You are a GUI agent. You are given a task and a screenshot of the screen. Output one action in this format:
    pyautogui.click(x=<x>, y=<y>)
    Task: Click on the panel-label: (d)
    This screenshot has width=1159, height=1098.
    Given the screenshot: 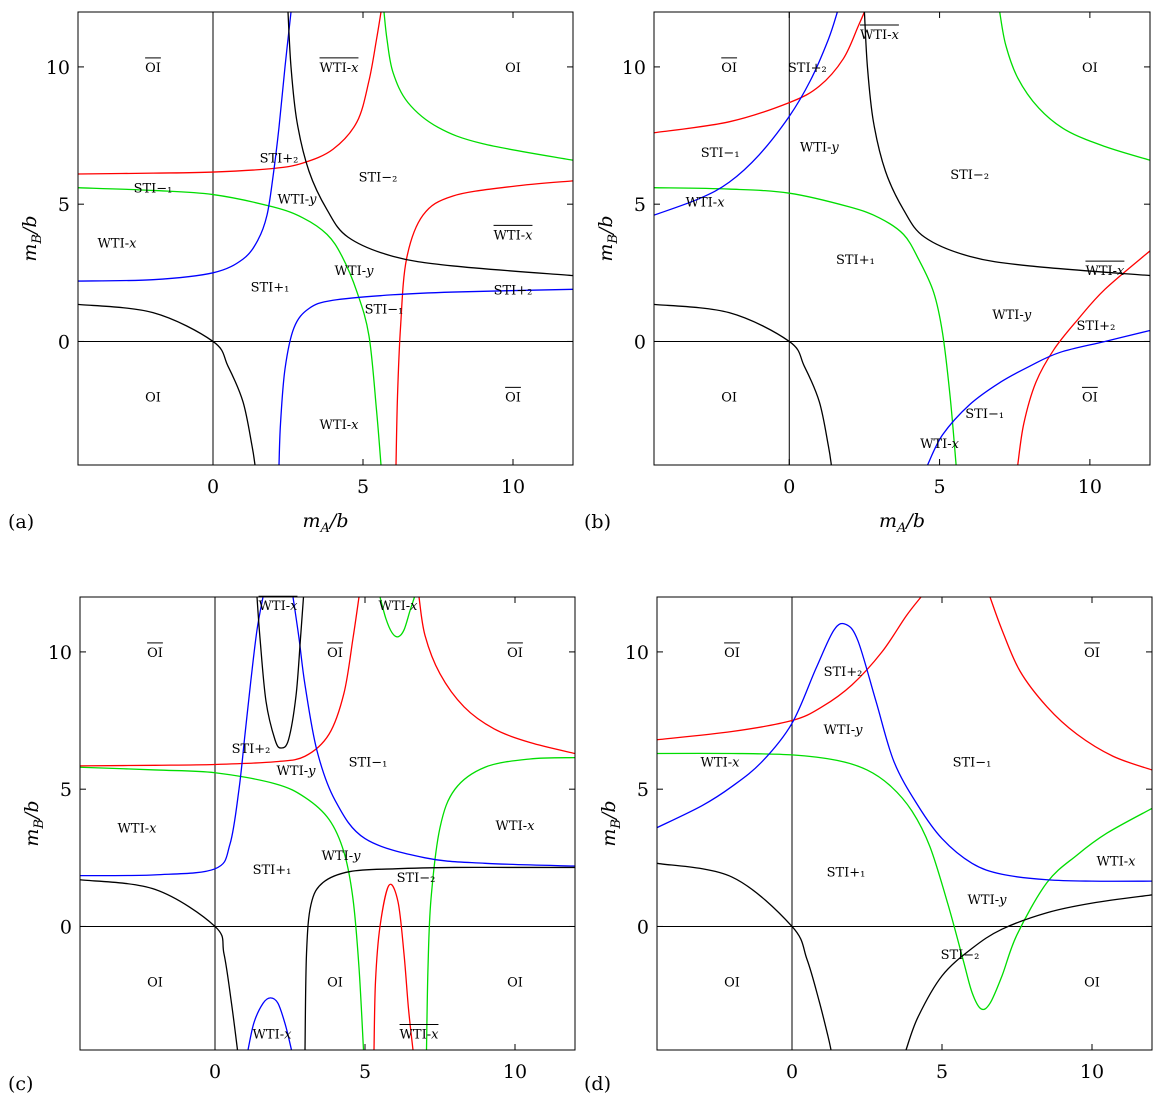 What is the action you would take?
    pyautogui.click(x=597, y=1084)
    